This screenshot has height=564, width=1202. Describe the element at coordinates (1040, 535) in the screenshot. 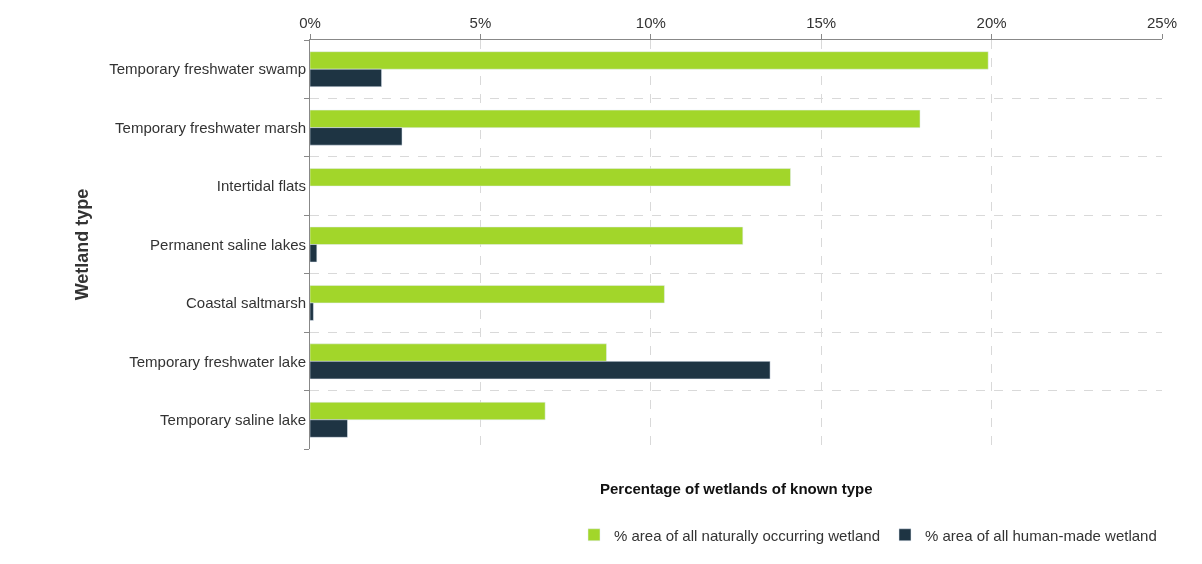

I see `legend-label: % area of all human-made wetland` at that location.